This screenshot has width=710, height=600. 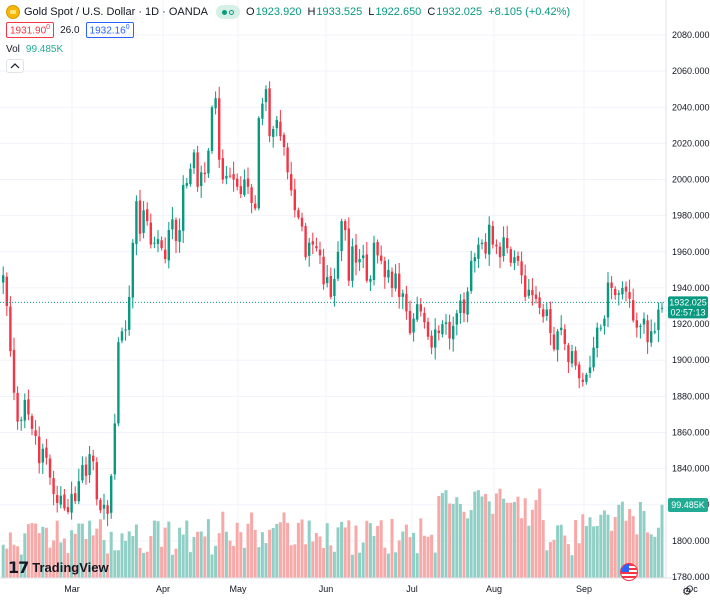 I want to click on price-tick-label: 2080.000, so click(x=691, y=35).